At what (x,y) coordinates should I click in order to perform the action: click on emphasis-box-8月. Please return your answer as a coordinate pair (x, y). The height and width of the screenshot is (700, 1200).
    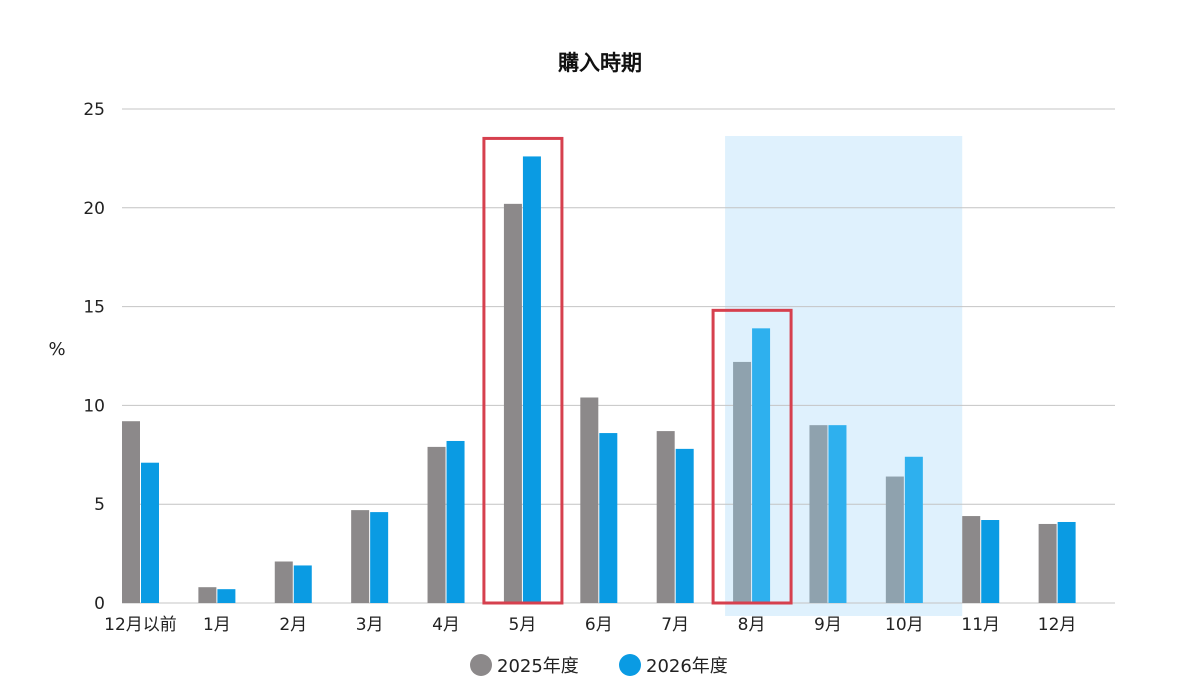
    Looking at the image, I should click on (752, 456).